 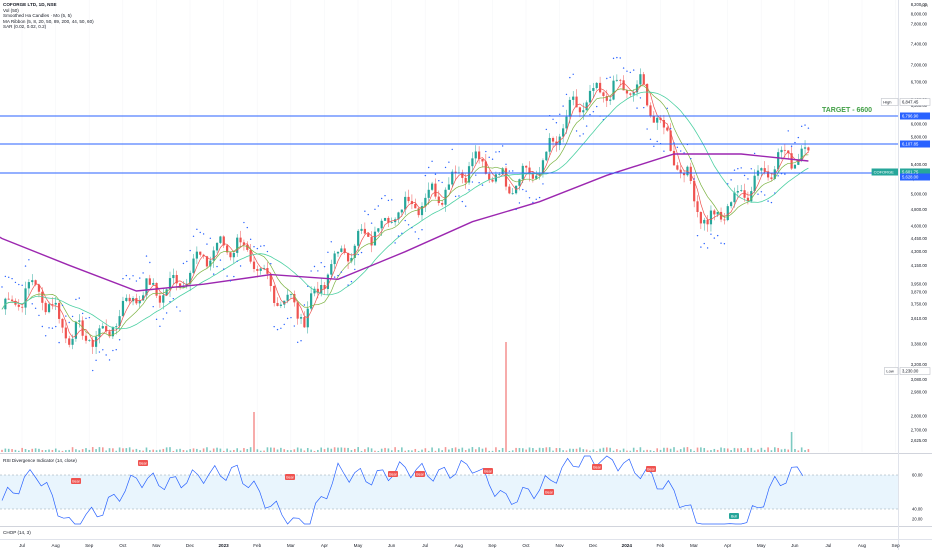 What do you see at coordinates (919, 238) in the screenshot?
I see `price-tick: 4,450.00` at bounding box center [919, 238].